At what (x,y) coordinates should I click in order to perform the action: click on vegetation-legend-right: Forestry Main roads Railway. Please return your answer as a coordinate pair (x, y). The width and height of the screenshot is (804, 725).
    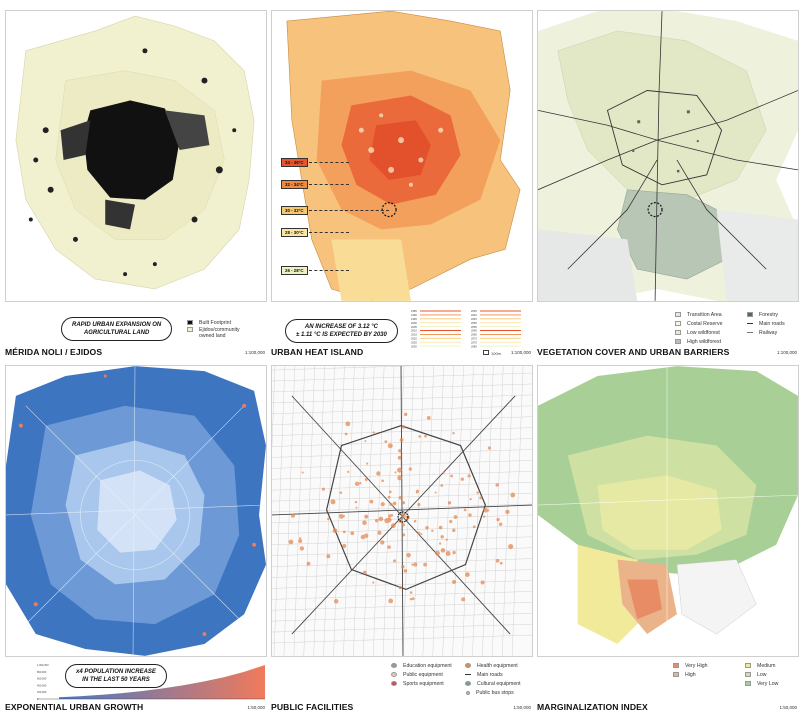
    Looking at the image, I should click on (766, 323).